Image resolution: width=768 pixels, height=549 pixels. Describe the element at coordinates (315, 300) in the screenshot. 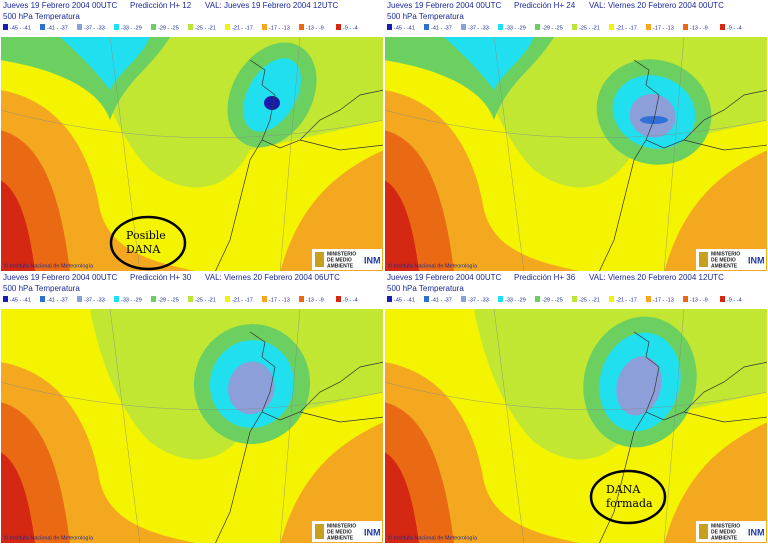

I see `legend-label: -13 - -9` at that location.